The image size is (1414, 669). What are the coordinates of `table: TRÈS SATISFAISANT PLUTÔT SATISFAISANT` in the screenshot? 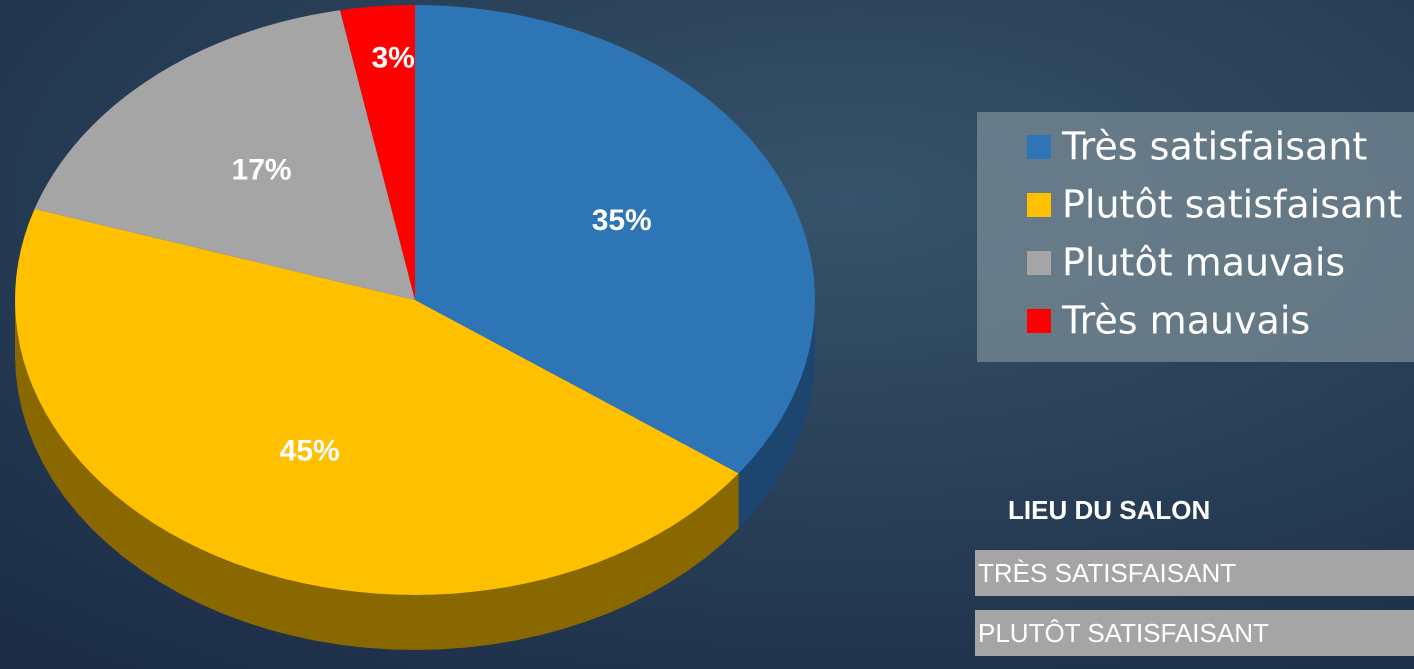 It's located at (1194, 603).